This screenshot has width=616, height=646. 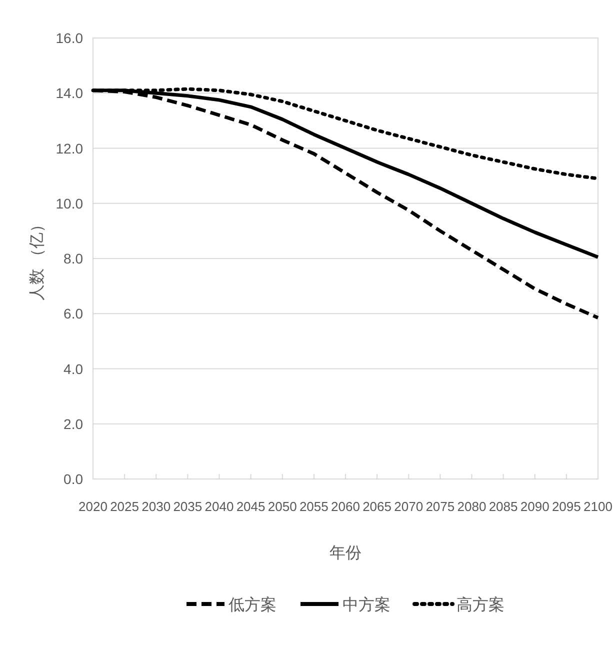 I want to click on x-tick-label: 2050, so click(x=282, y=506).